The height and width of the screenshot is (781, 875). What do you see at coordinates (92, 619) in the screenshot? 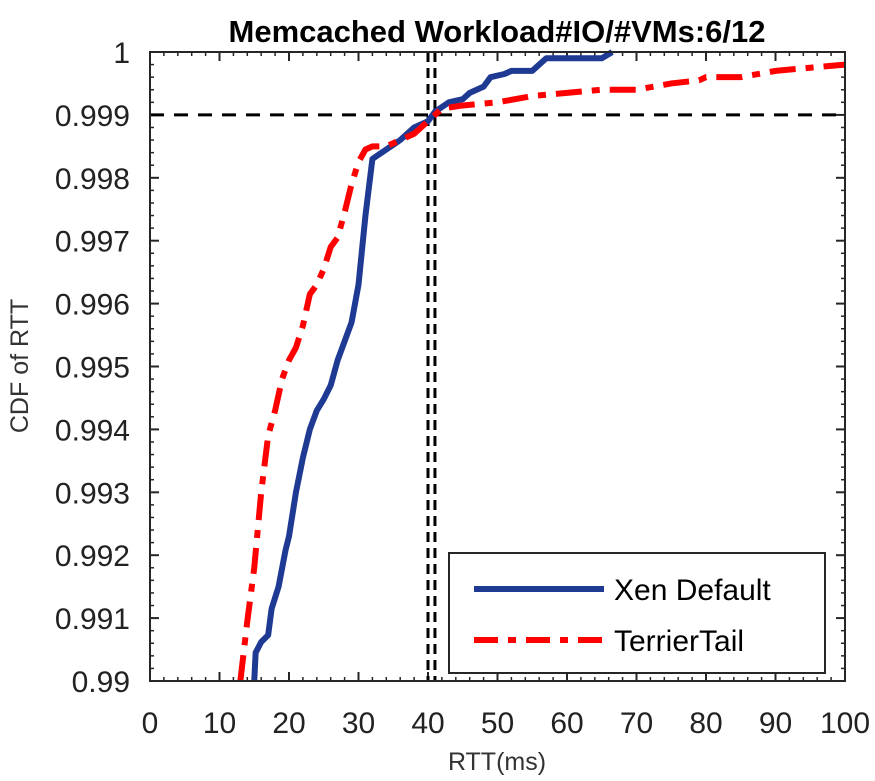
I see `y-tick-label: 0.991` at bounding box center [92, 619].